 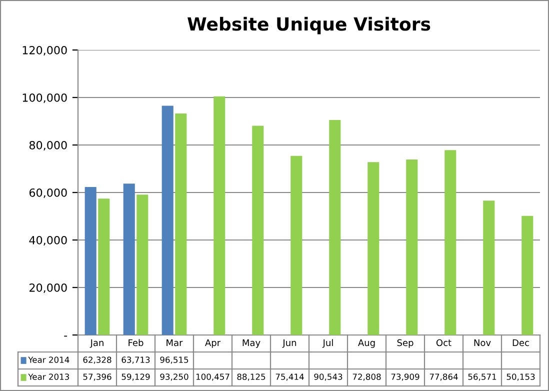 I want to click on legend-label: Year 2014, so click(x=49, y=359).